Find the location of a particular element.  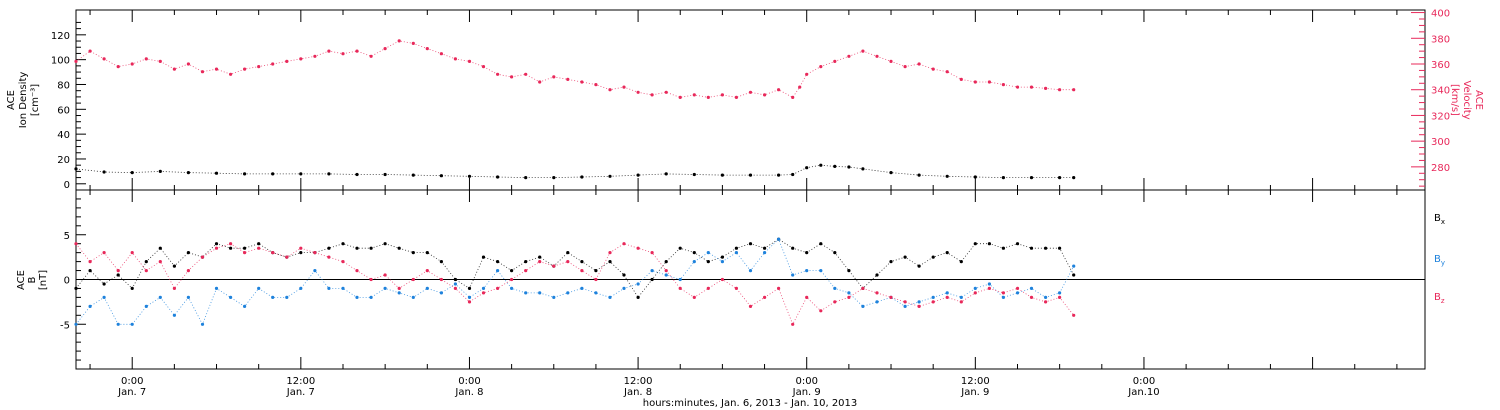

velocity-axis-ticks: 280 300 320 340 360 380 400 is located at coordinates (1430, 98).